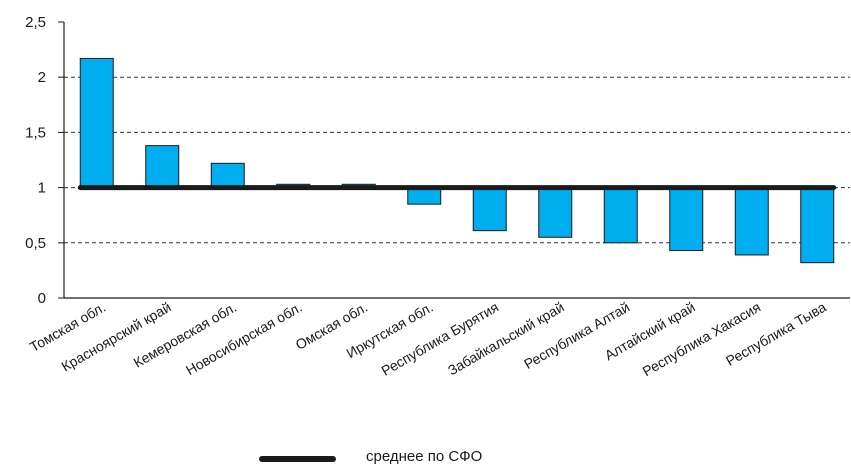  I want to click on y-tick-label: 2,5, so click(35, 22).